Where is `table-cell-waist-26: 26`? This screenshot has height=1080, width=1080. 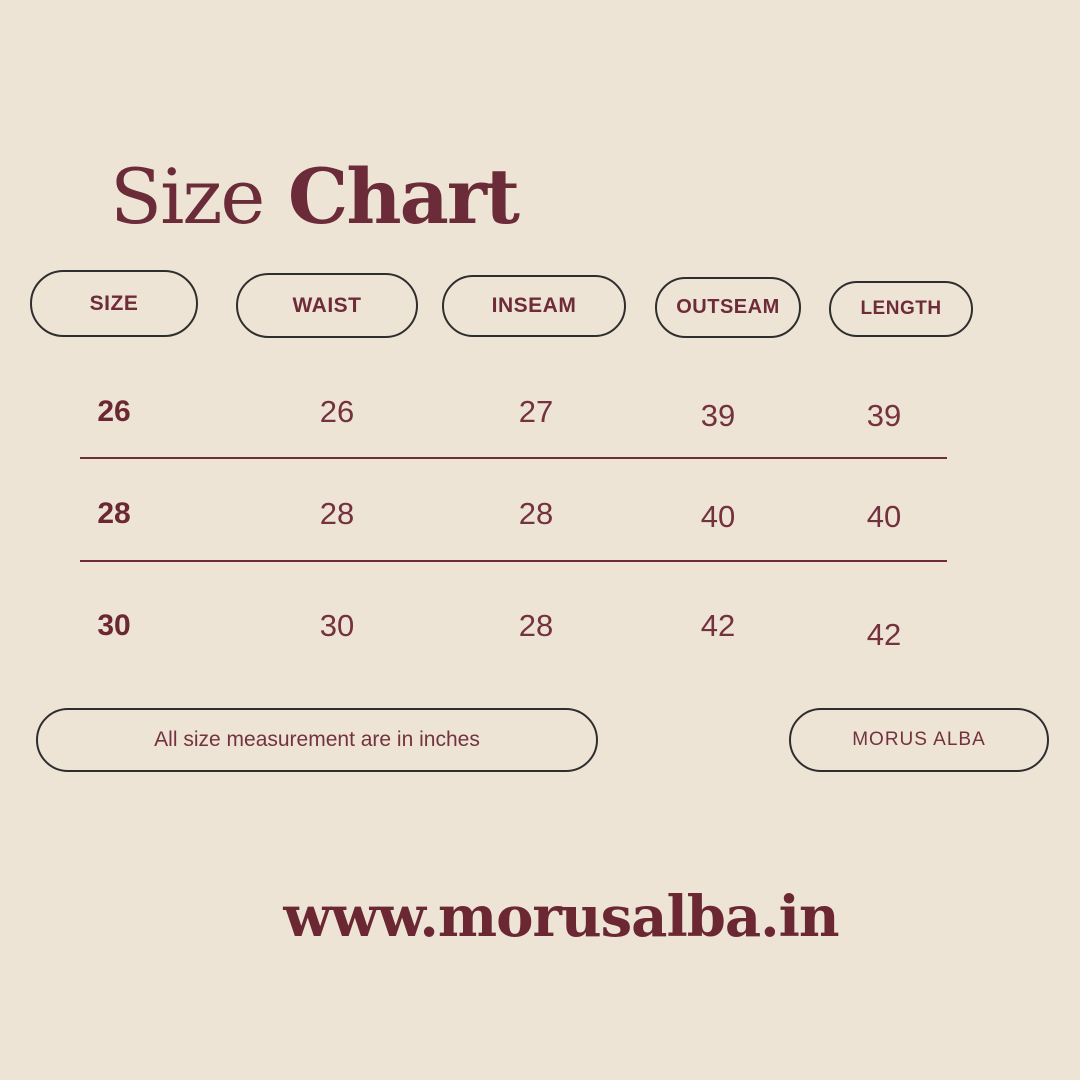
table-cell-waist-26: 26 is located at coordinates (337, 411).